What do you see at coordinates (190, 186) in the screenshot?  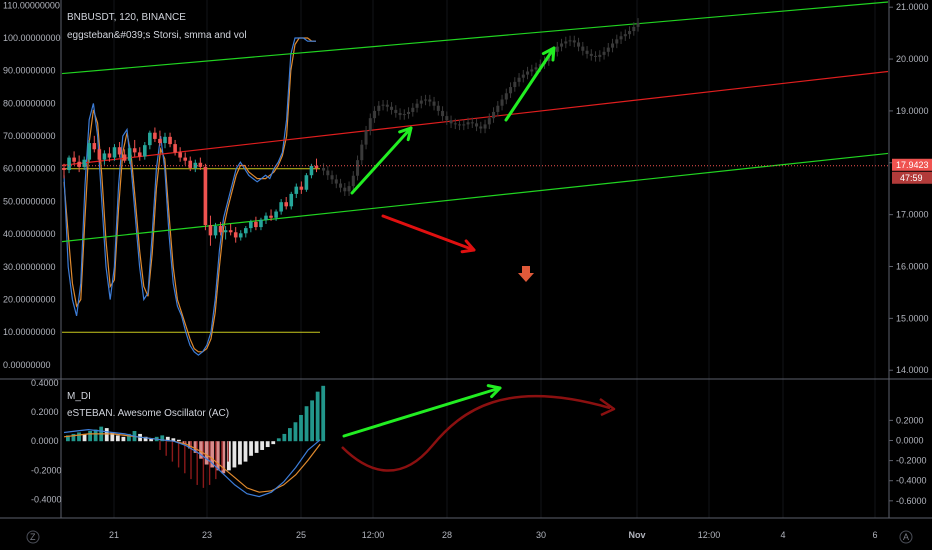 I see `candles` at bounding box center [190, 186].